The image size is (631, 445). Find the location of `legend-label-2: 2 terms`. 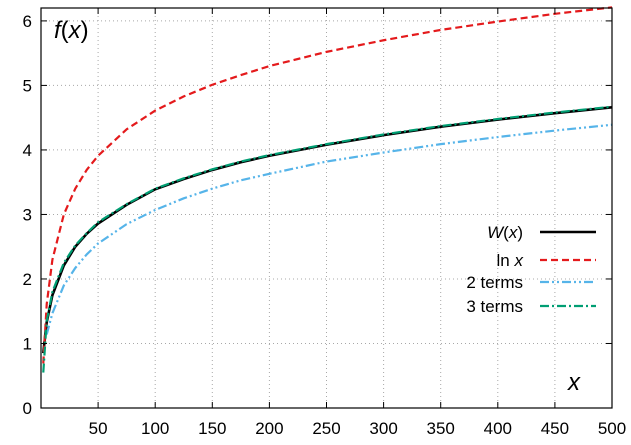

legend-label-2: 2 terms is located at coordinates (494, 282).